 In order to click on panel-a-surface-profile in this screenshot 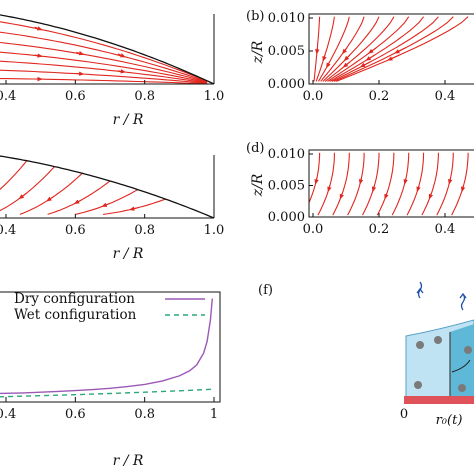, I will do `click(107, 49)`.